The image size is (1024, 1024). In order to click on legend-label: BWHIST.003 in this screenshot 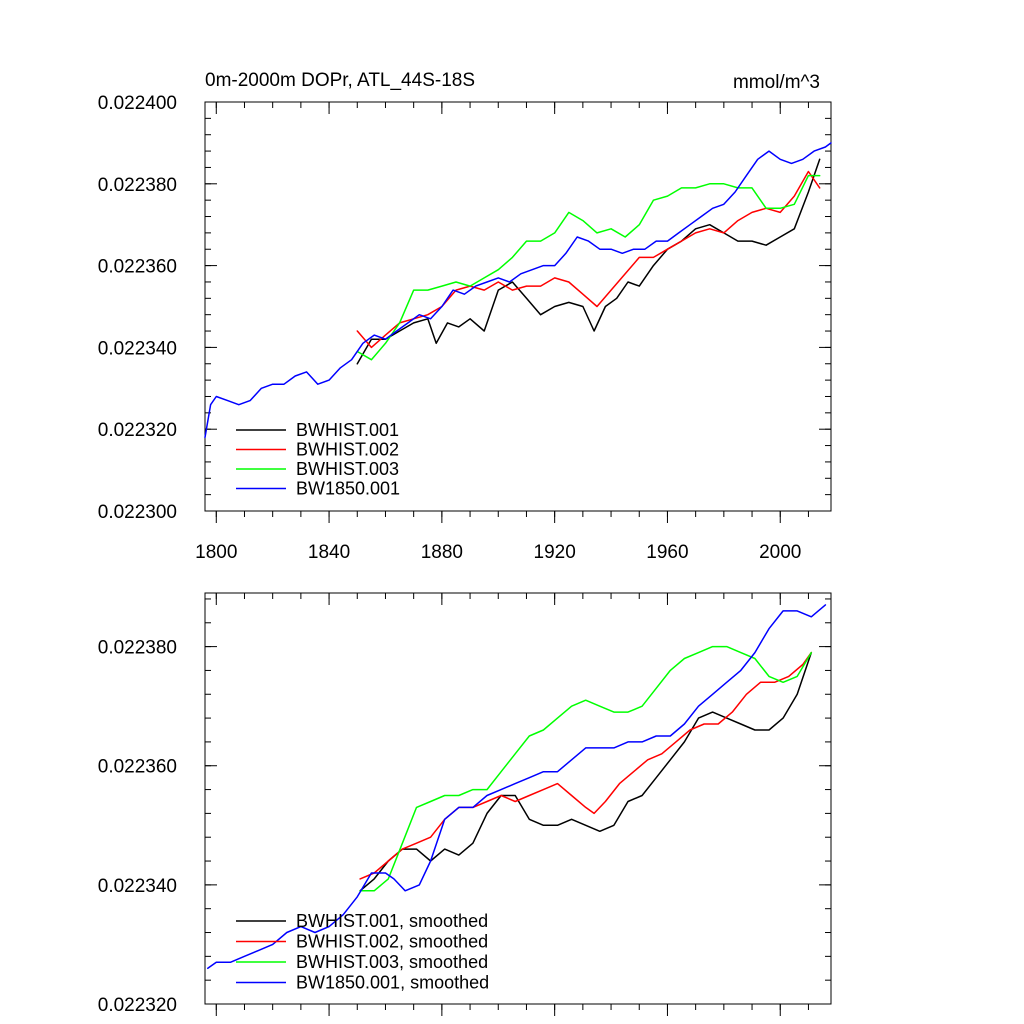, I will do `click(347, 469)`.